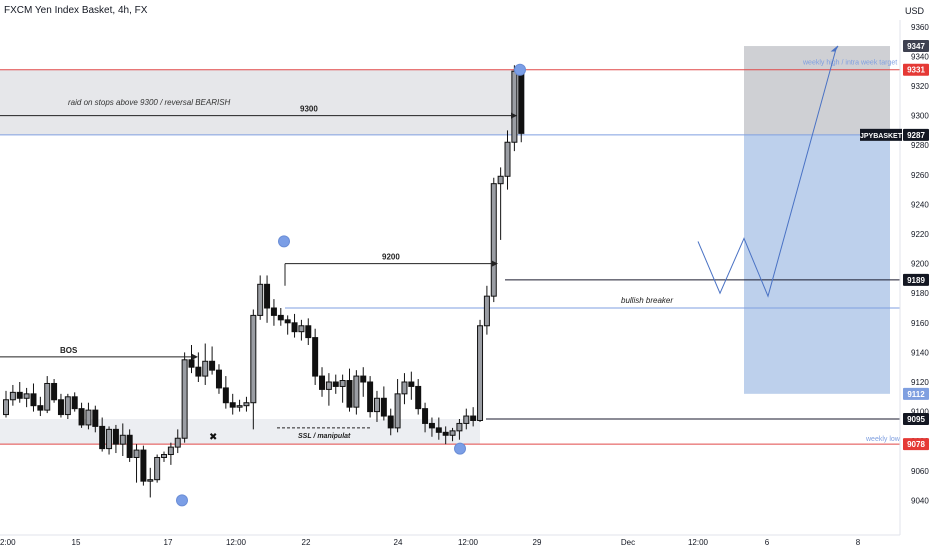 The height and width of the screenshot is (550, 932). Describe the element at coordinates (168, 542) in the screenshot. I see `x-tick-label: 17` at that location.